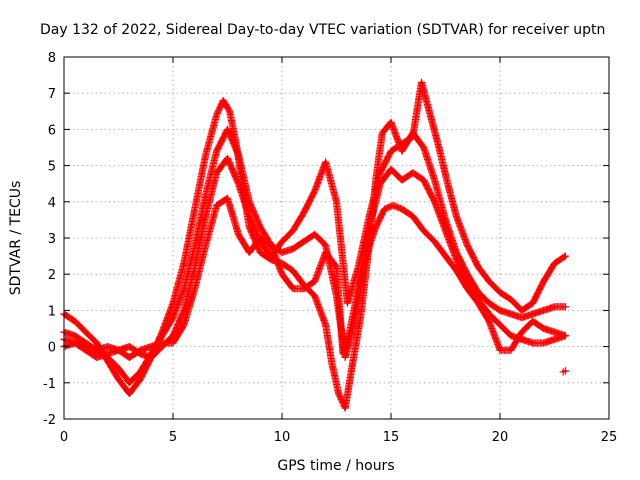 The width and height of the screenshot is (640, 480). I want to click on y-tick-label: 8, so click(52, 58).